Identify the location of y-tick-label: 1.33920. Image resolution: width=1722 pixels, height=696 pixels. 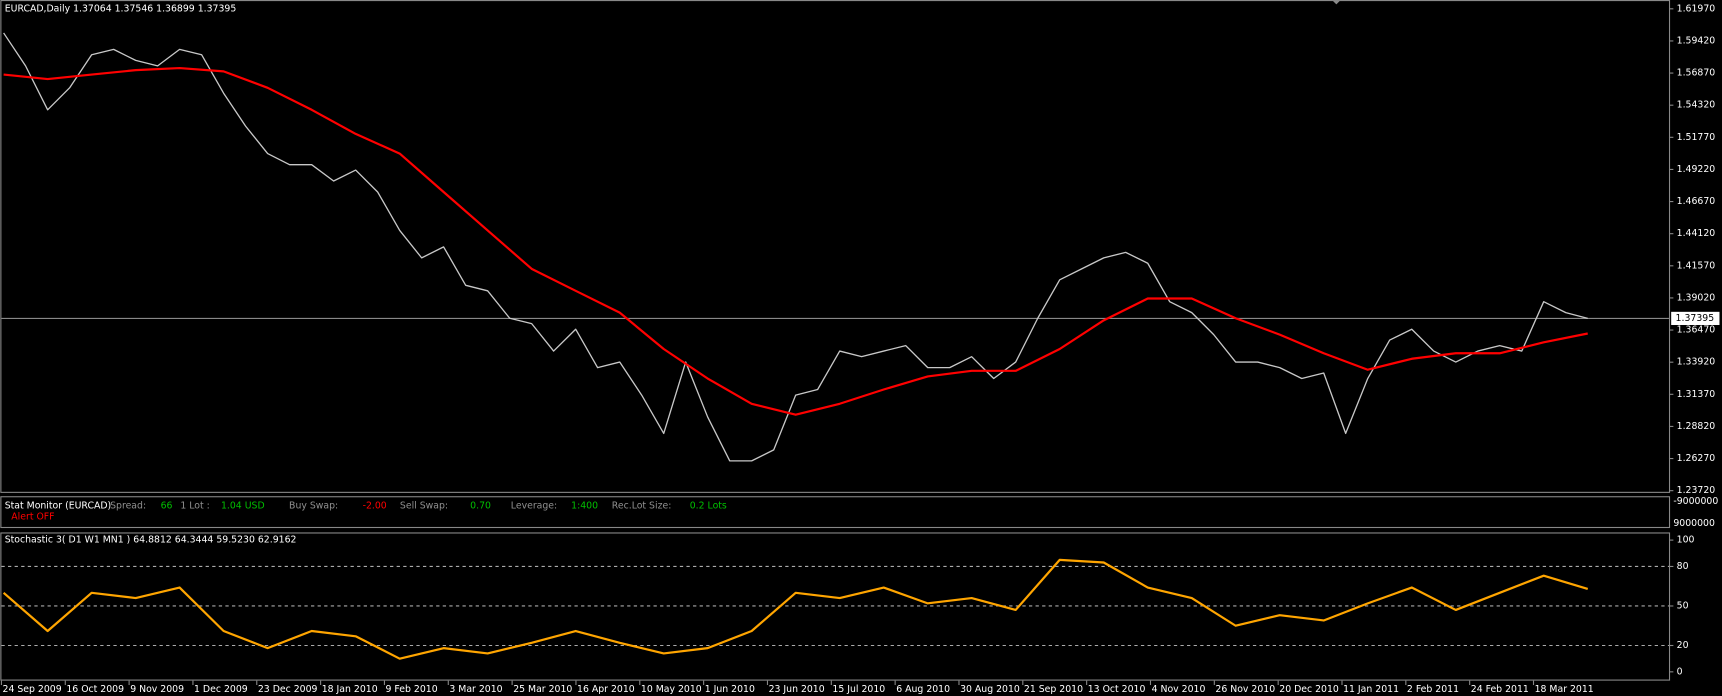
(1696, 362).